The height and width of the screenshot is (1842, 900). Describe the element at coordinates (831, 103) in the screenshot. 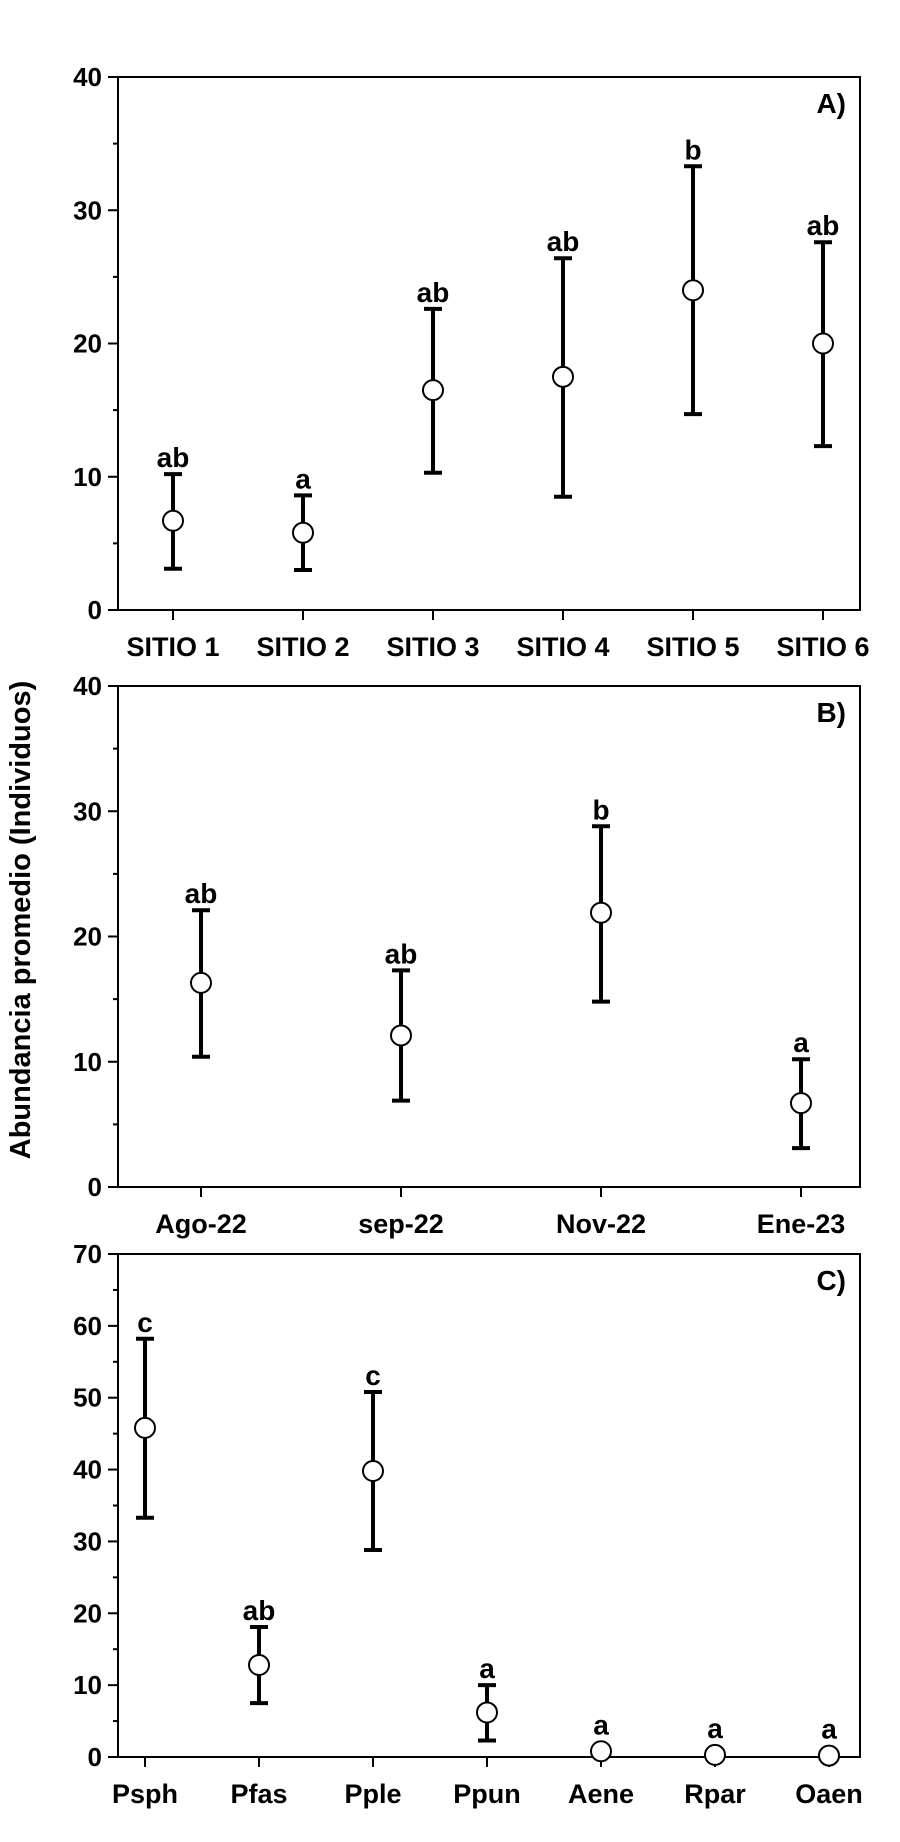

I see `panel-label: A)` at that location.